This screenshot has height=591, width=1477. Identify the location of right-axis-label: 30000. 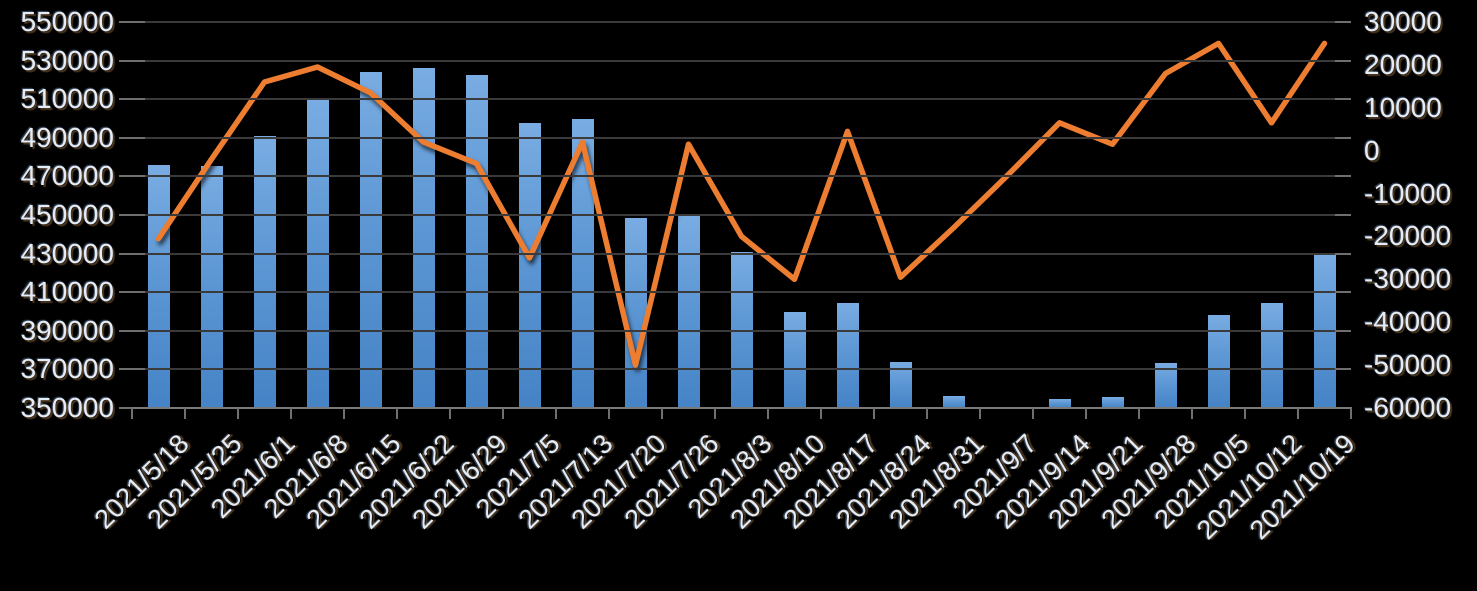
(1403, 21).